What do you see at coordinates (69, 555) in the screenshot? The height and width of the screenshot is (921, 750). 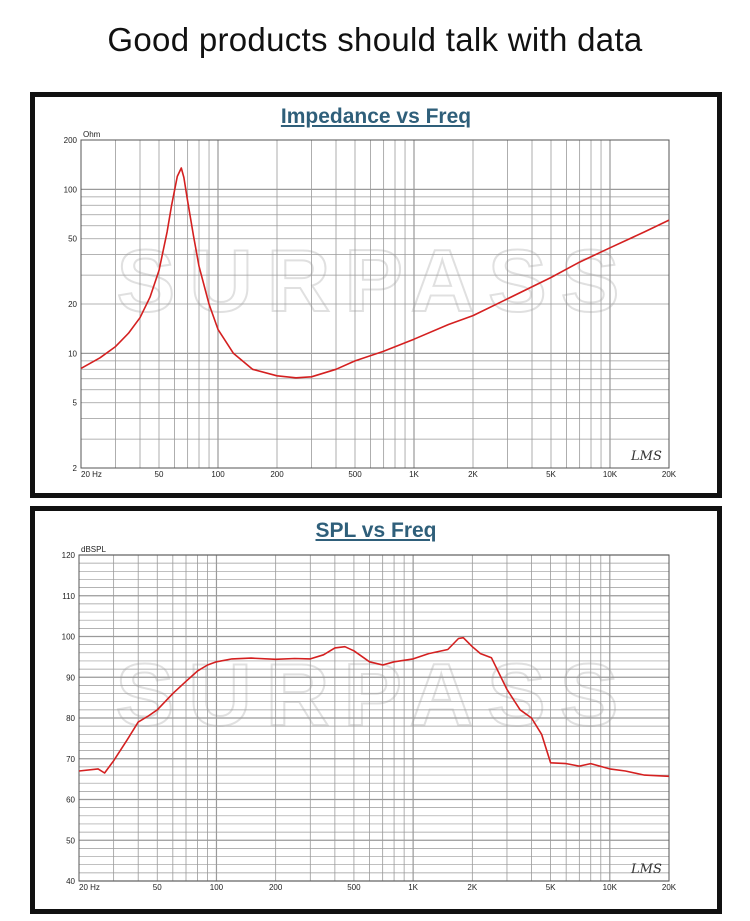 I see `spl-y-tick-label: 120` at bounding box center [69, 555].